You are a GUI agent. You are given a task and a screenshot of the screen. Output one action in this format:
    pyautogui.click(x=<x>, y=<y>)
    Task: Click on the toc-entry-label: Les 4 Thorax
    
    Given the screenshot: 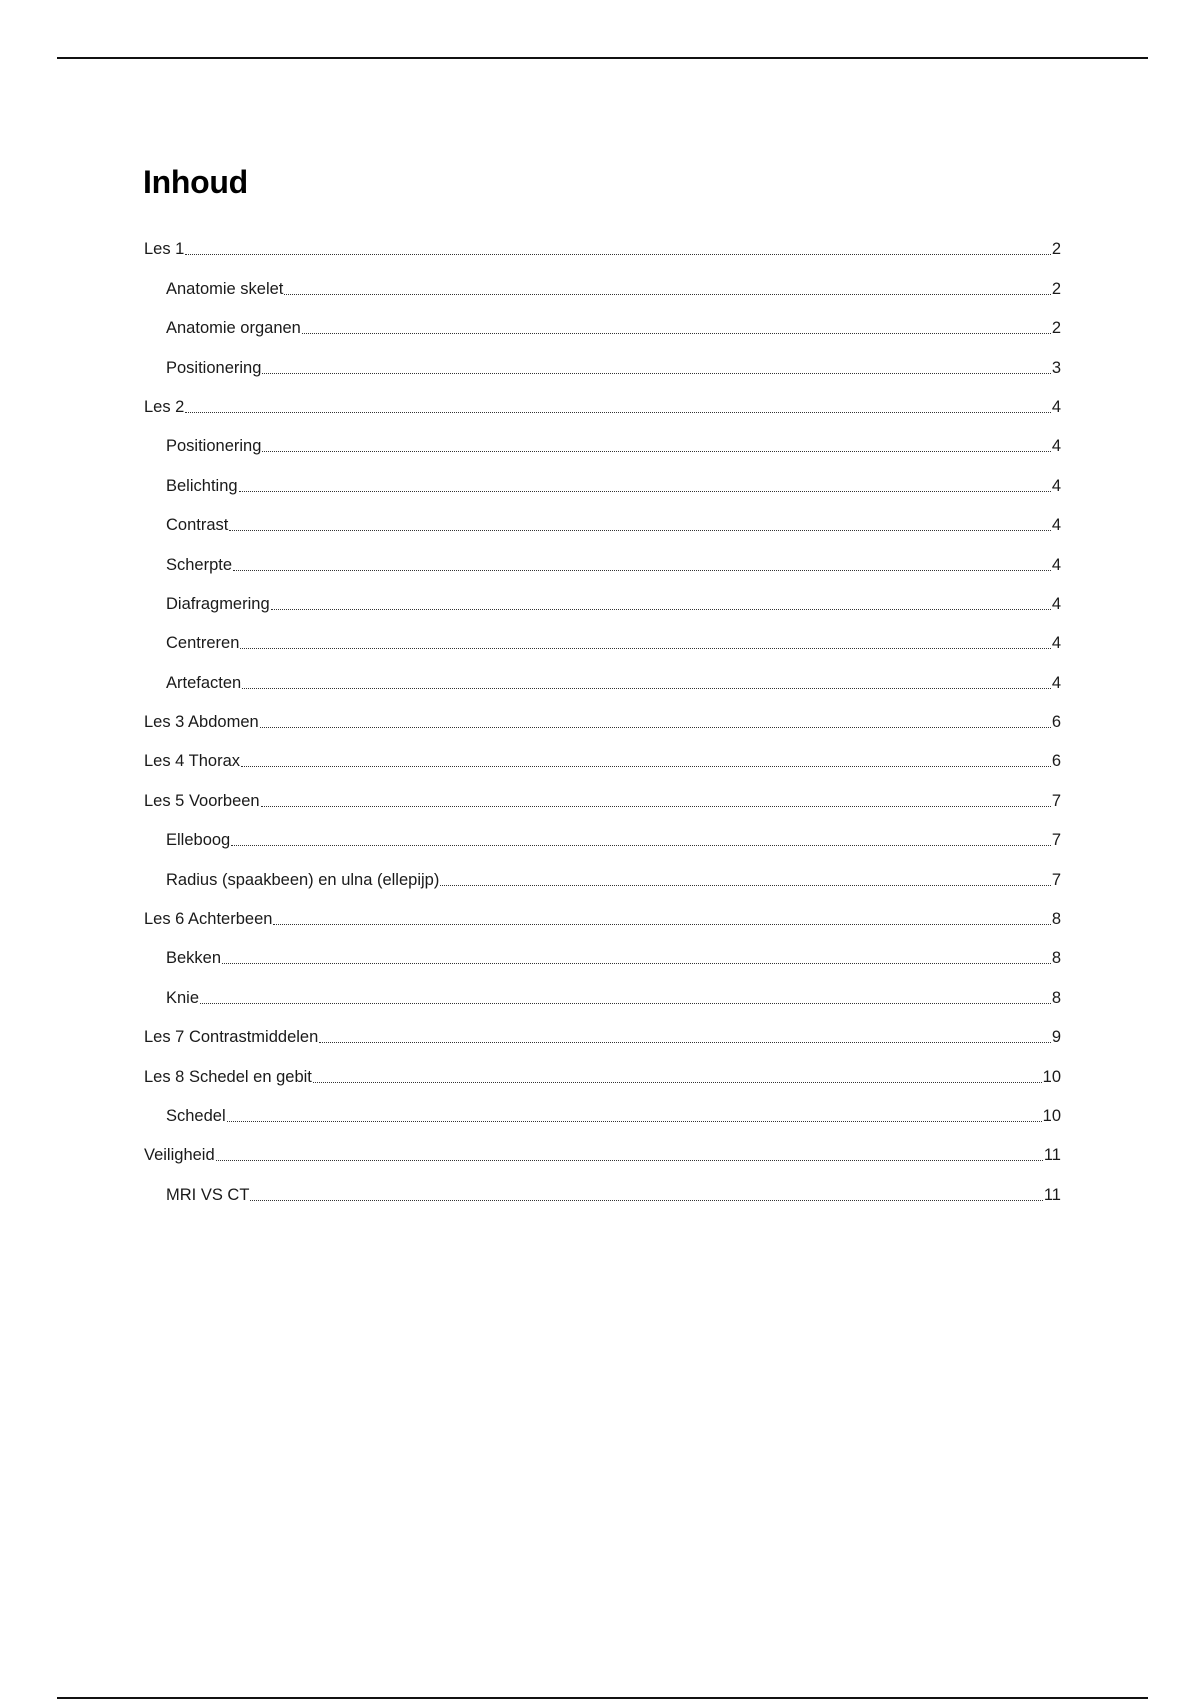 What is the action you would take?
    pyautogui.click(x=192, y=761)
    